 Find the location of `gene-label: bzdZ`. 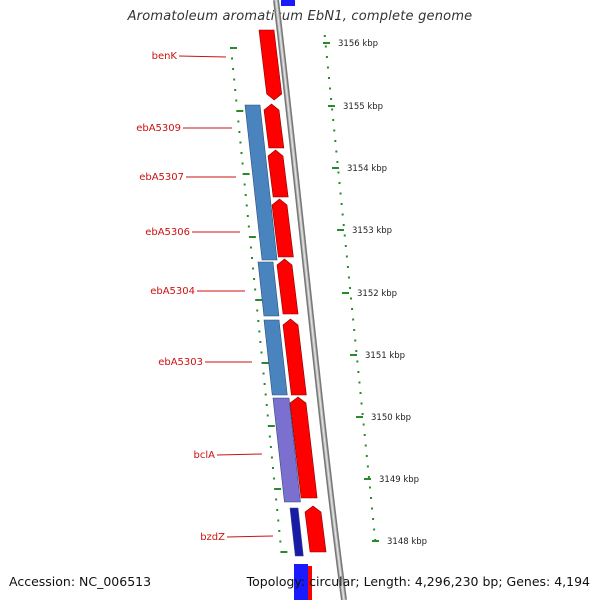

gene-label: bzdZ is located at coordinates (212, 537).